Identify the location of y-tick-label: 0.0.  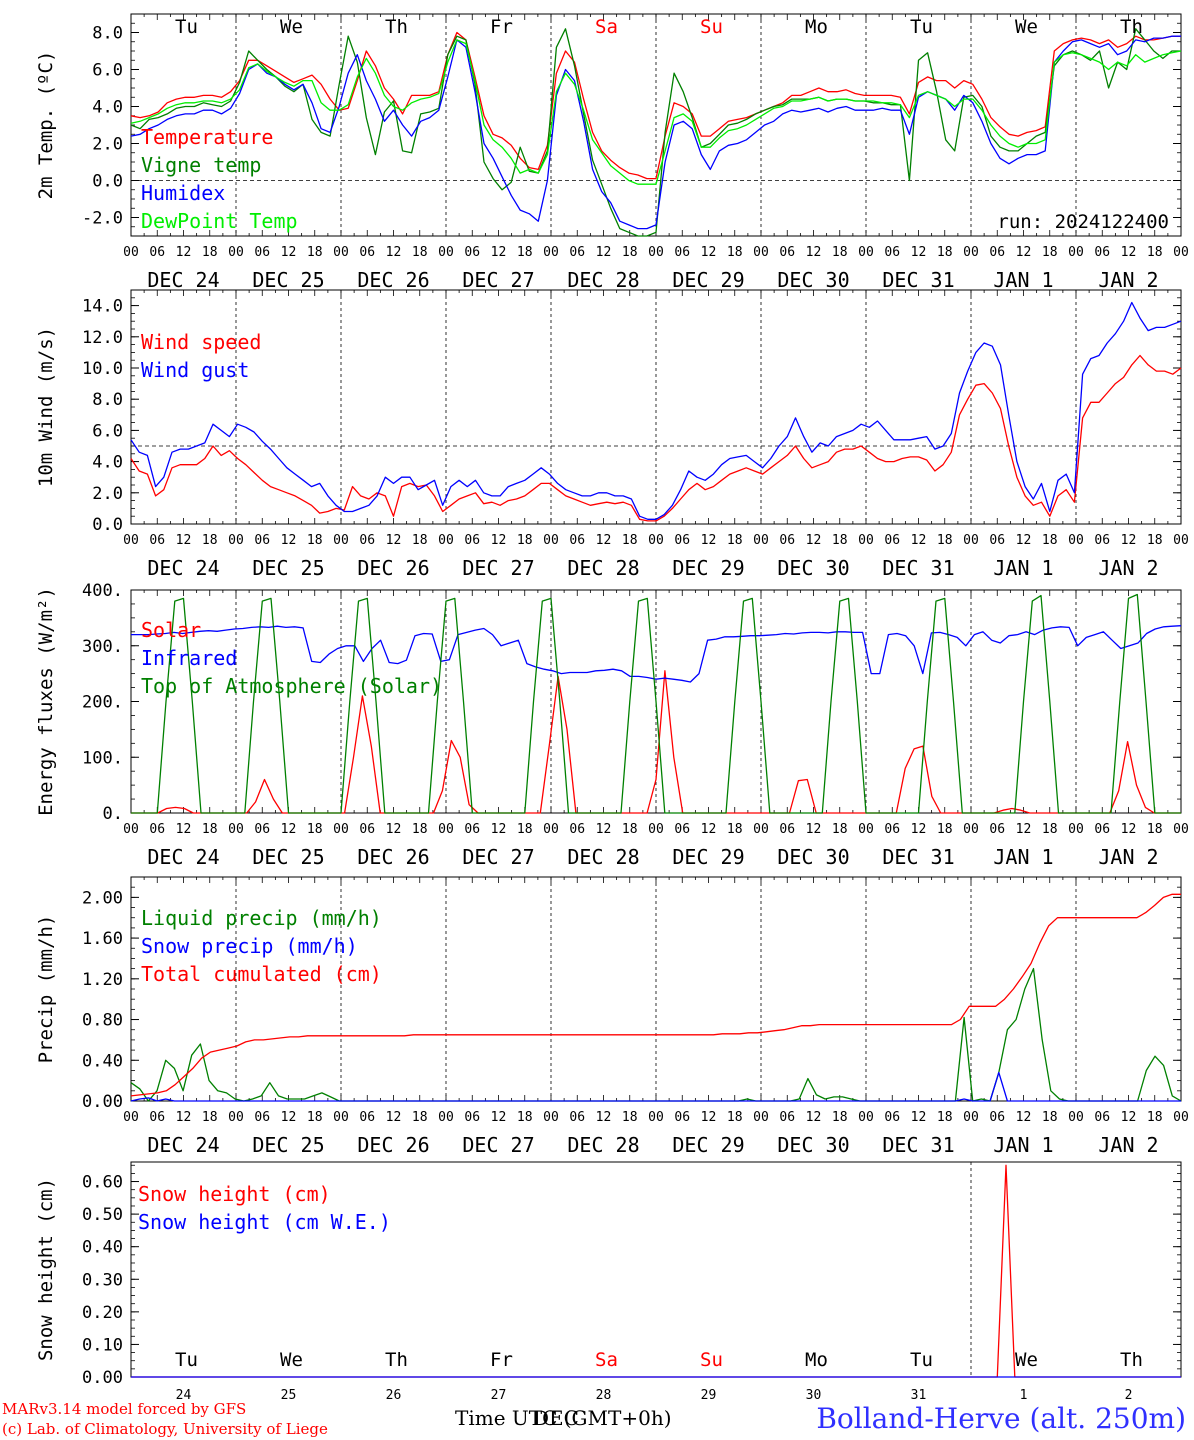
(107, 182).